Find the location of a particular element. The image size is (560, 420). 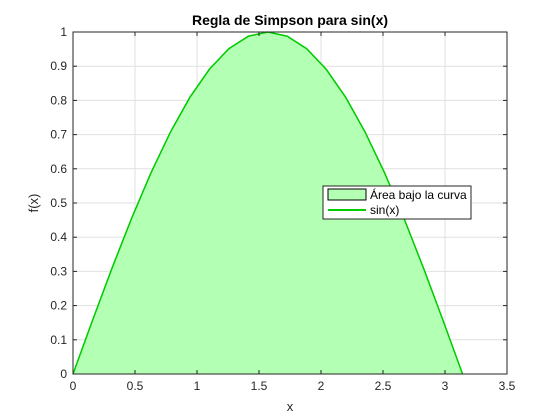

x-tick-label: 0 is located at coordinates (73, 386).